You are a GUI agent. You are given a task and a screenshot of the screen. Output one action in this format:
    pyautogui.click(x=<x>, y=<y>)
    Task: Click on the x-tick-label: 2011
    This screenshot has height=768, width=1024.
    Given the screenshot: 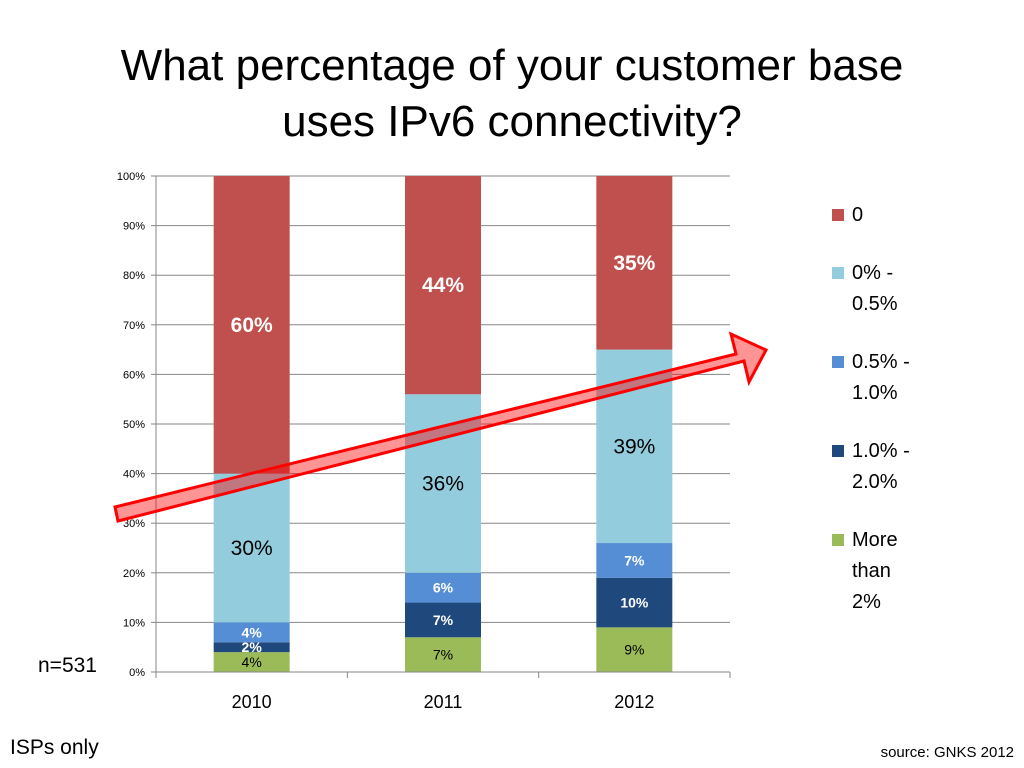 What is the action you would take?
    pyautogui.click(x=443, y=702)
    